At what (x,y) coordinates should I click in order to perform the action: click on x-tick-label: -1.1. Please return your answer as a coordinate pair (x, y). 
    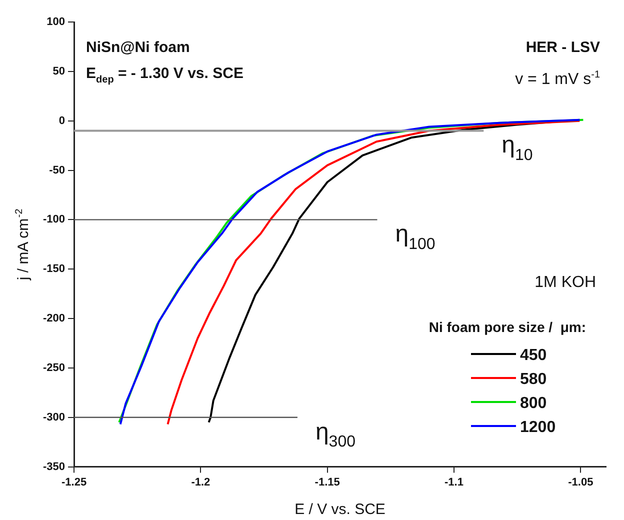
    Looking at the image, I should click on (454, 482).